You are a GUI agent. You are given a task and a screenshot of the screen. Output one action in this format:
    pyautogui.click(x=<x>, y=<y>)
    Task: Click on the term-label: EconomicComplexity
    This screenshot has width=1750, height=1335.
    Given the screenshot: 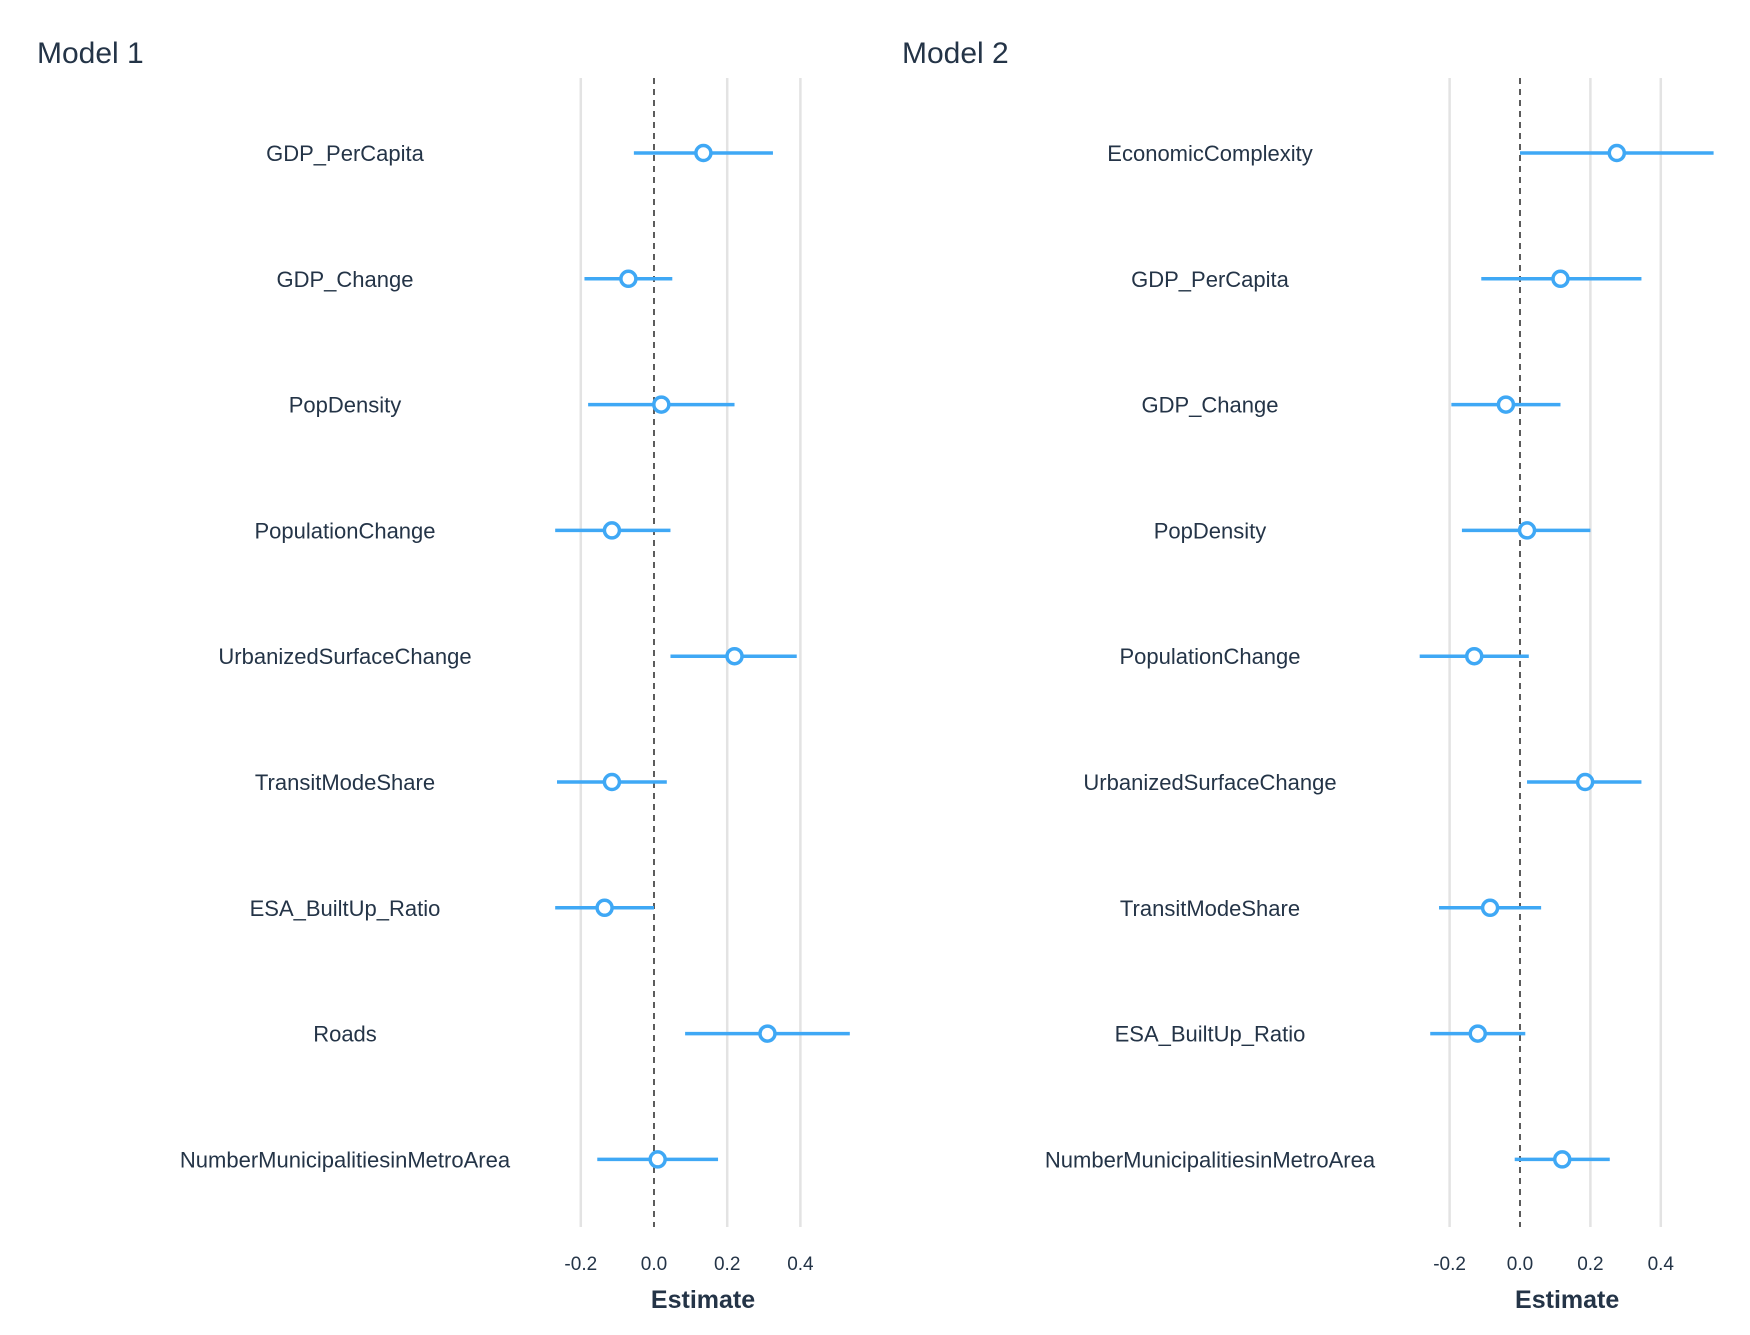 What is the action you would take?
    pyautogui.click(x=1209, y=153)
    